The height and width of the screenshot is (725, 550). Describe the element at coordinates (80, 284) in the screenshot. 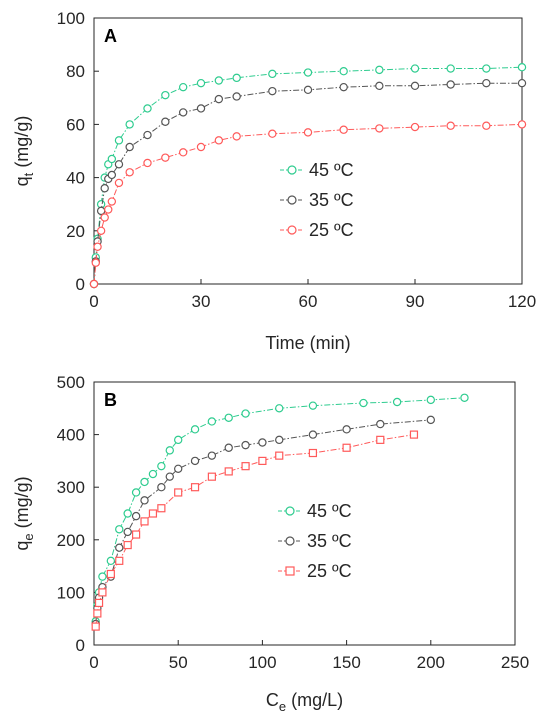

I see `y-tick-label: 0` at that location.